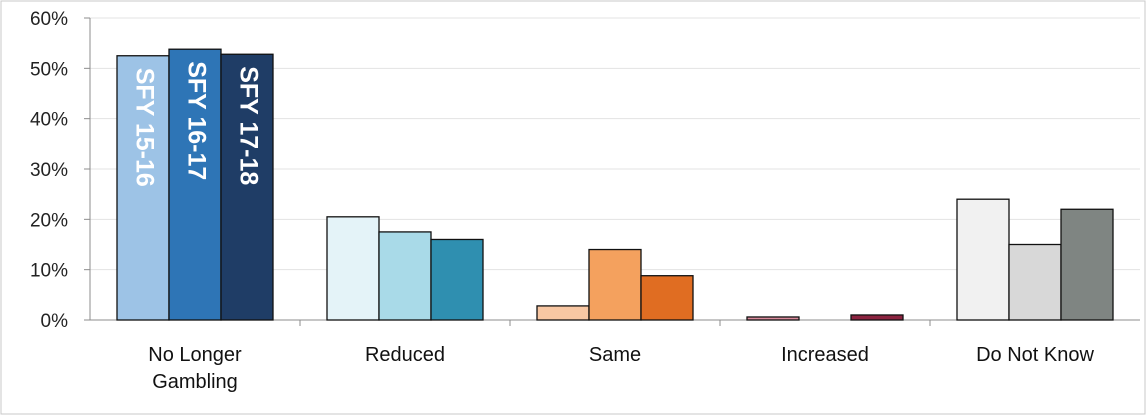 The image size is (1146, 415). What do you see at coordinates (195, 355) in the screenshot?
I see `x-category-label: No Longer` at bounding box center [195, 355].